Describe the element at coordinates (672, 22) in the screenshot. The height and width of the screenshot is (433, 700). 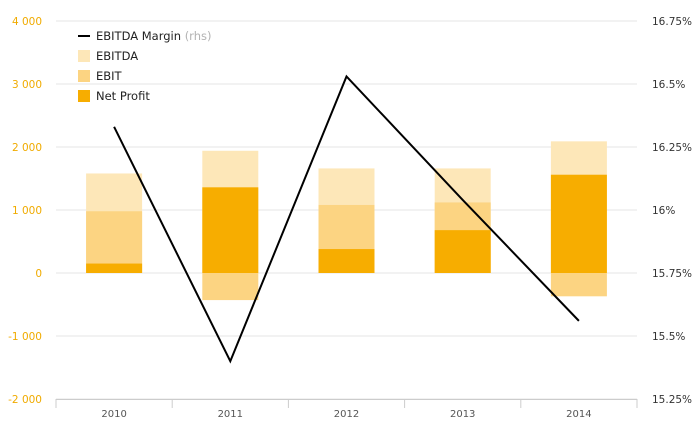
I see `right-tick-label: 16.75%` at that location.